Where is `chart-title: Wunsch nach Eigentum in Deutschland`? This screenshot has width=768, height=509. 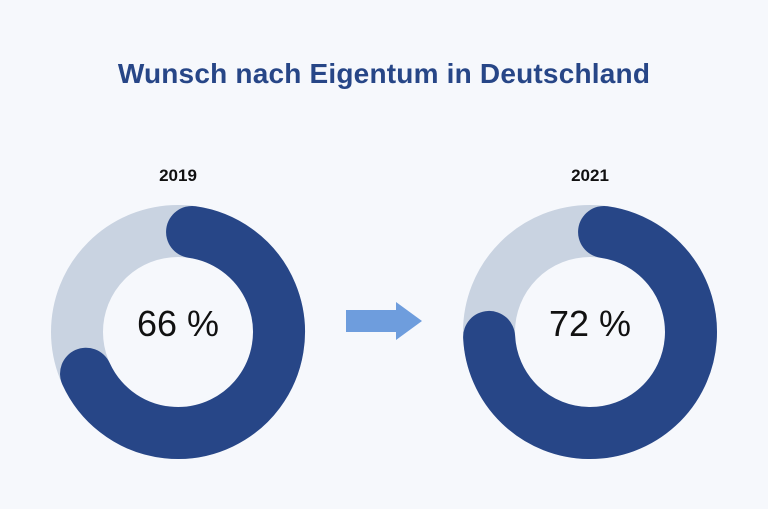
chart-title: Wunsch nach Eigentum in Deutschland is located at coordinates (384, 73).